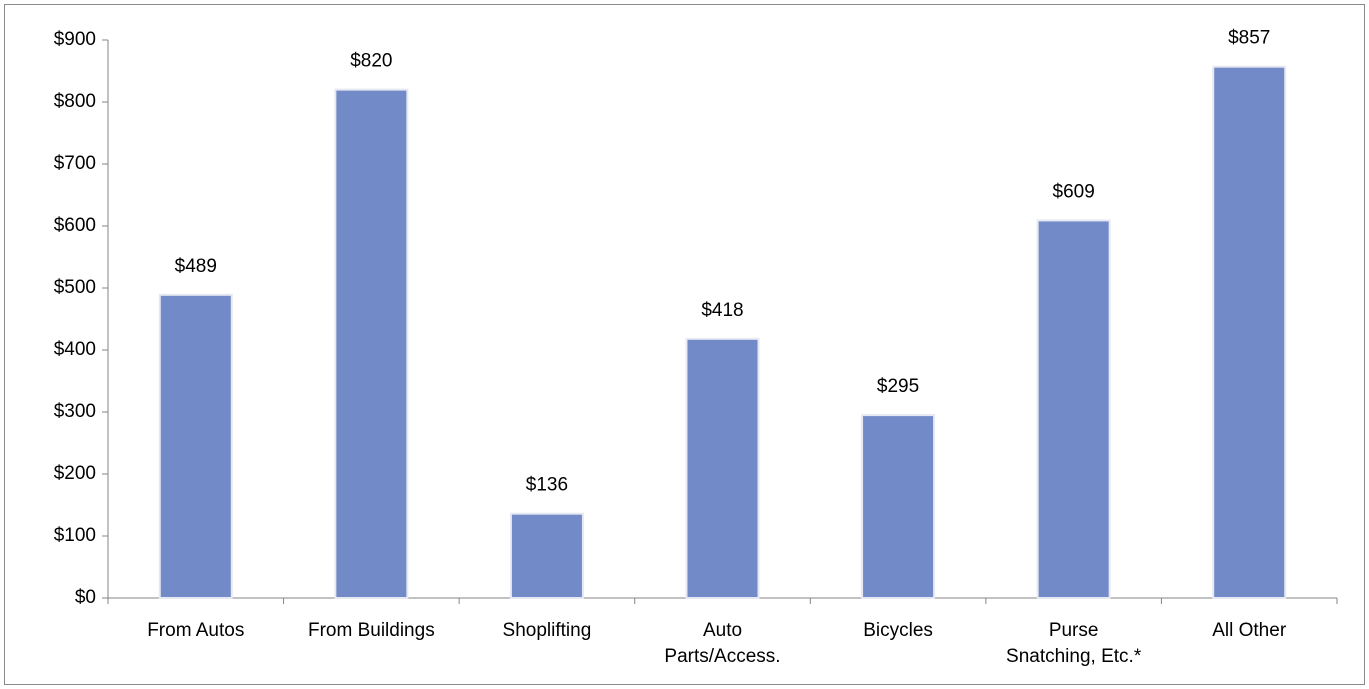 This screenshot has height=689, width=1369. I want to click on x-tick-label: Shoplifting, so click(547, 630).